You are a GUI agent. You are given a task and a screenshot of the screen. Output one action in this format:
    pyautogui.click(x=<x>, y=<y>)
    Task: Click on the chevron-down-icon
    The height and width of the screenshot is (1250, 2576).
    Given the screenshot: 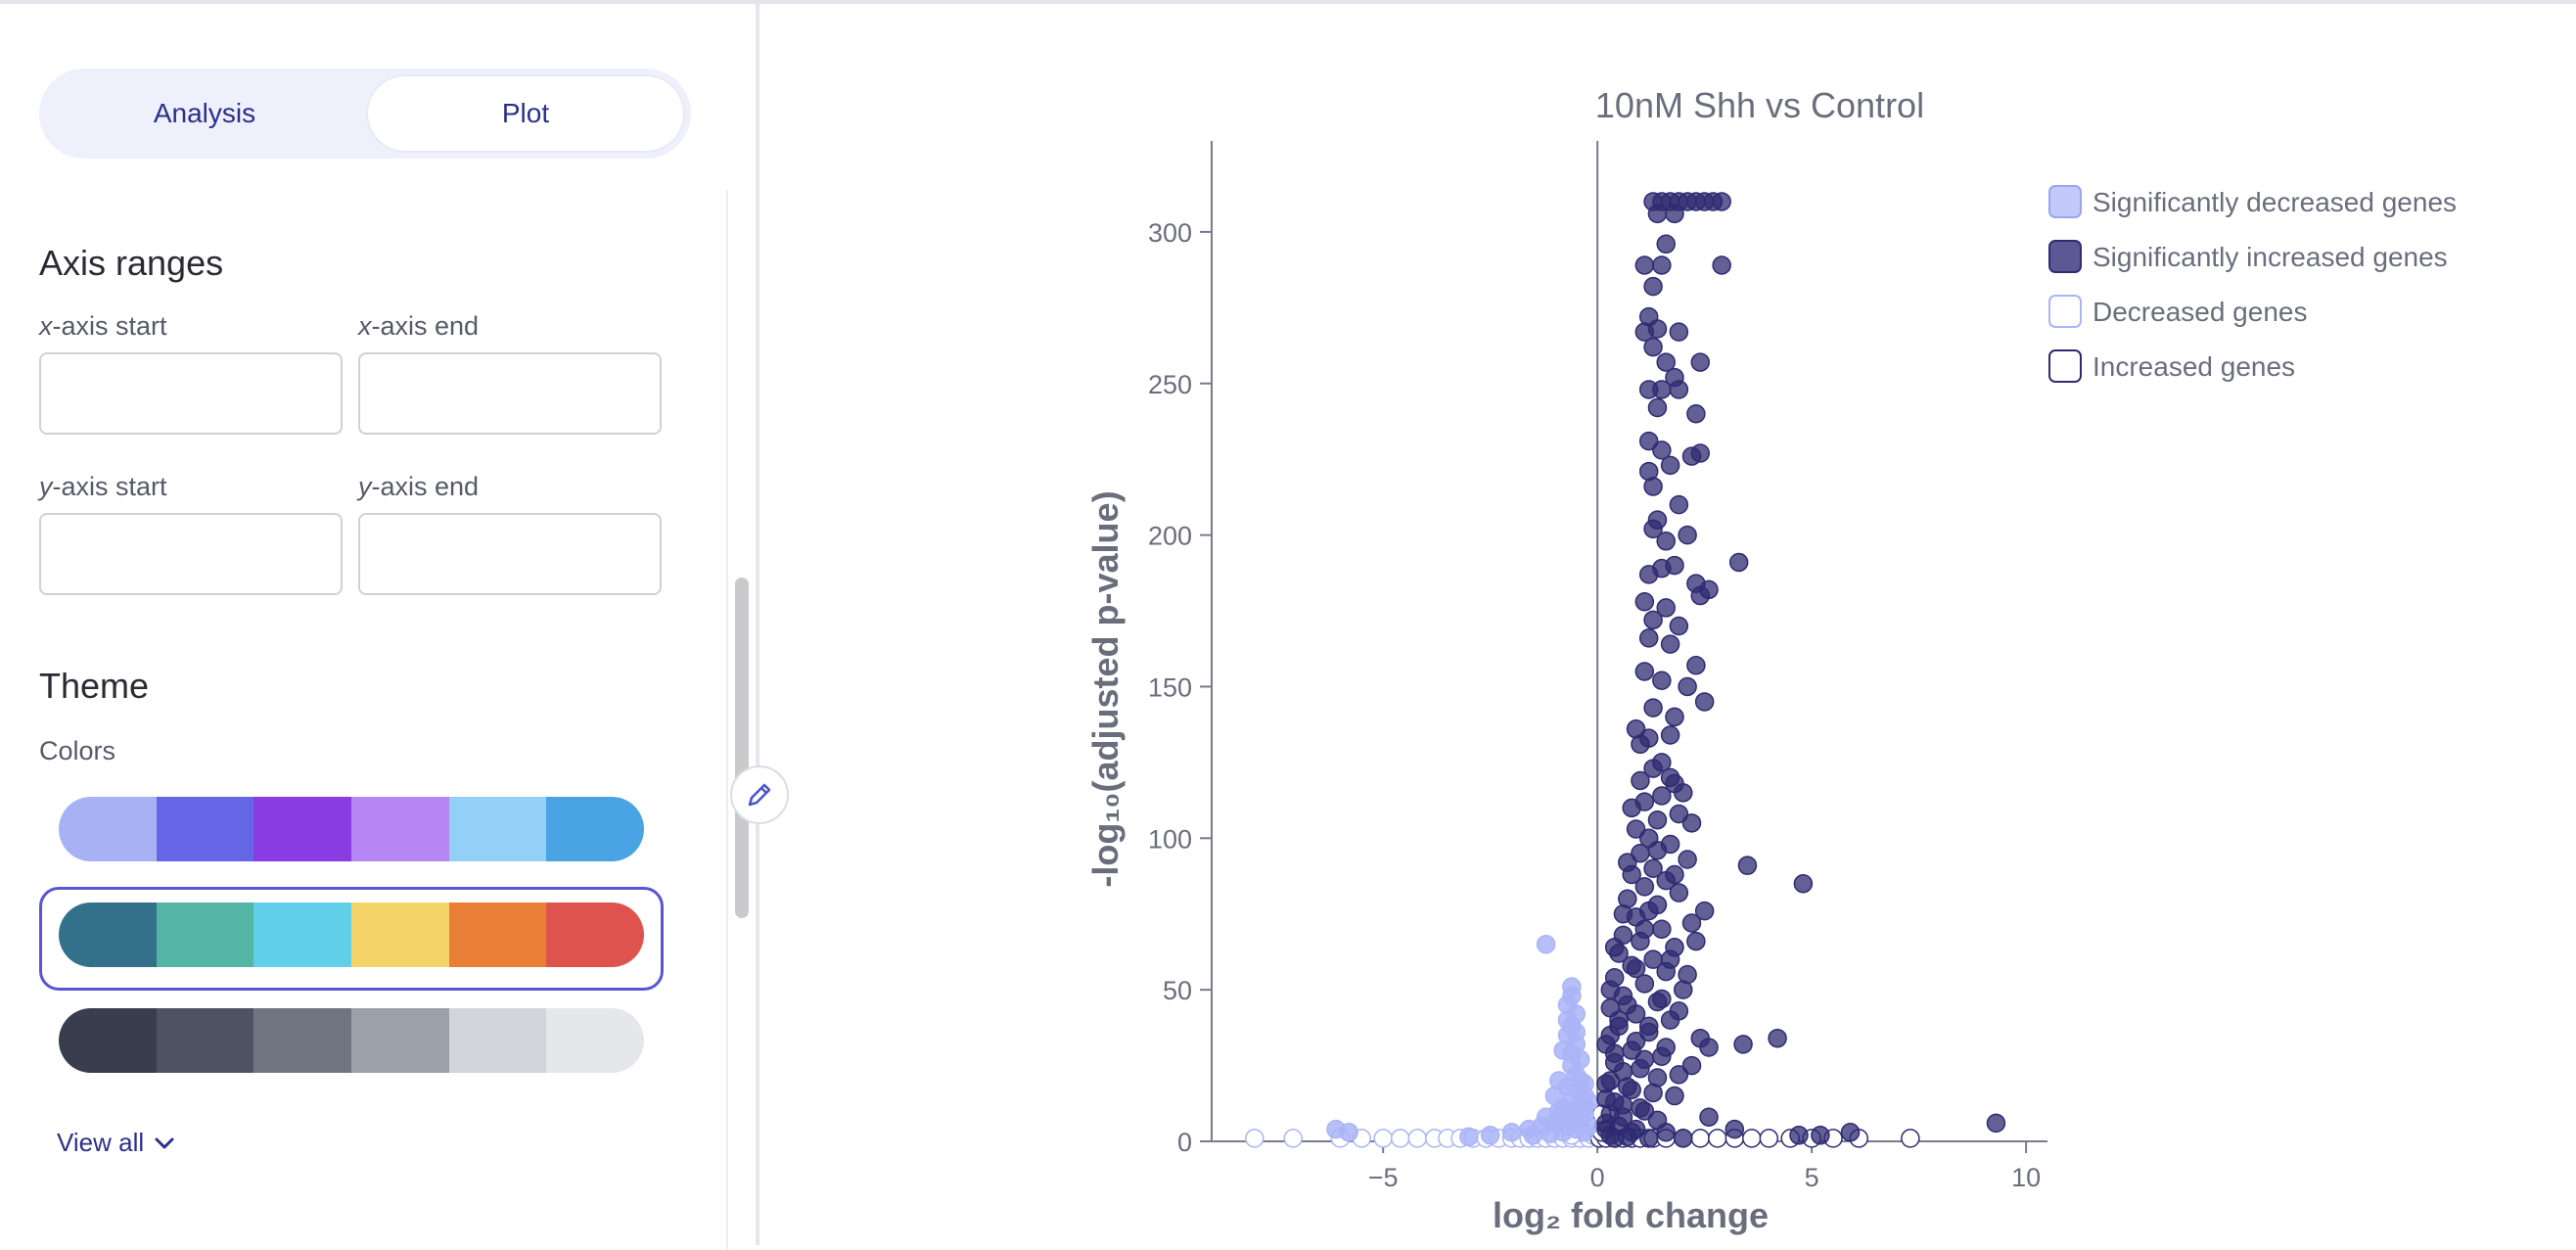 What is the action you would take?
    pyautogui.click(x=164, y=1142)
    